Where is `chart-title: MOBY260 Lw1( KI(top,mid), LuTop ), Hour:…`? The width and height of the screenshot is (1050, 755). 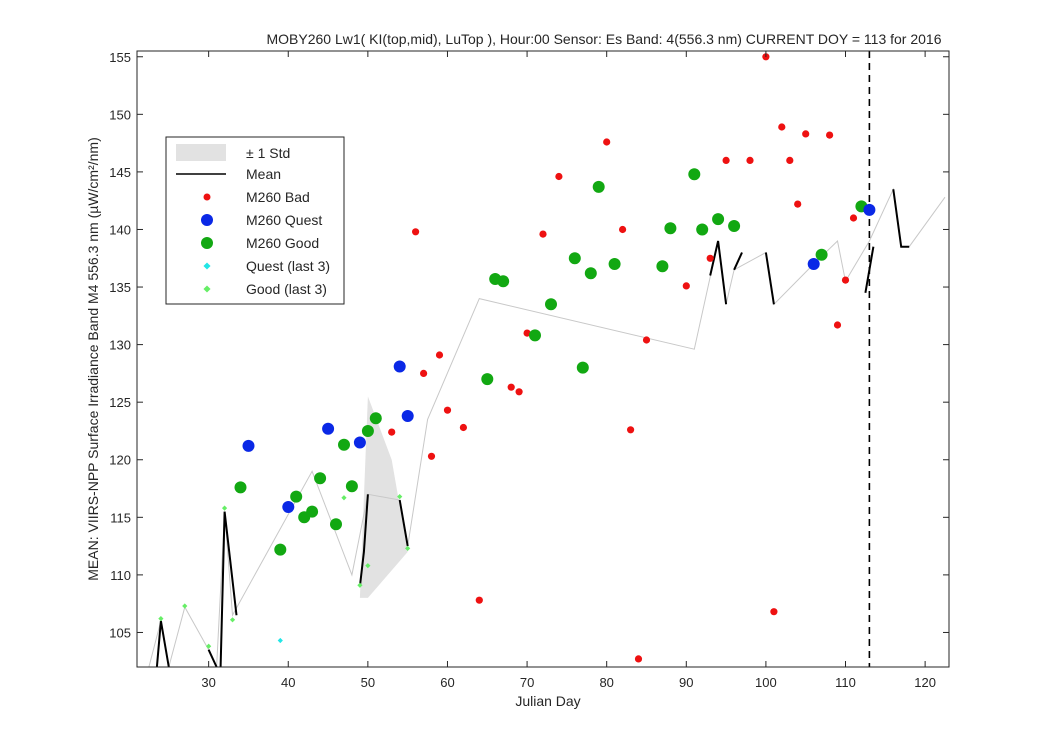 chart-title: MOBY260 Lw1( KI(top,mid), LuTop ), Hour:… is located at coordinates (603, 39).